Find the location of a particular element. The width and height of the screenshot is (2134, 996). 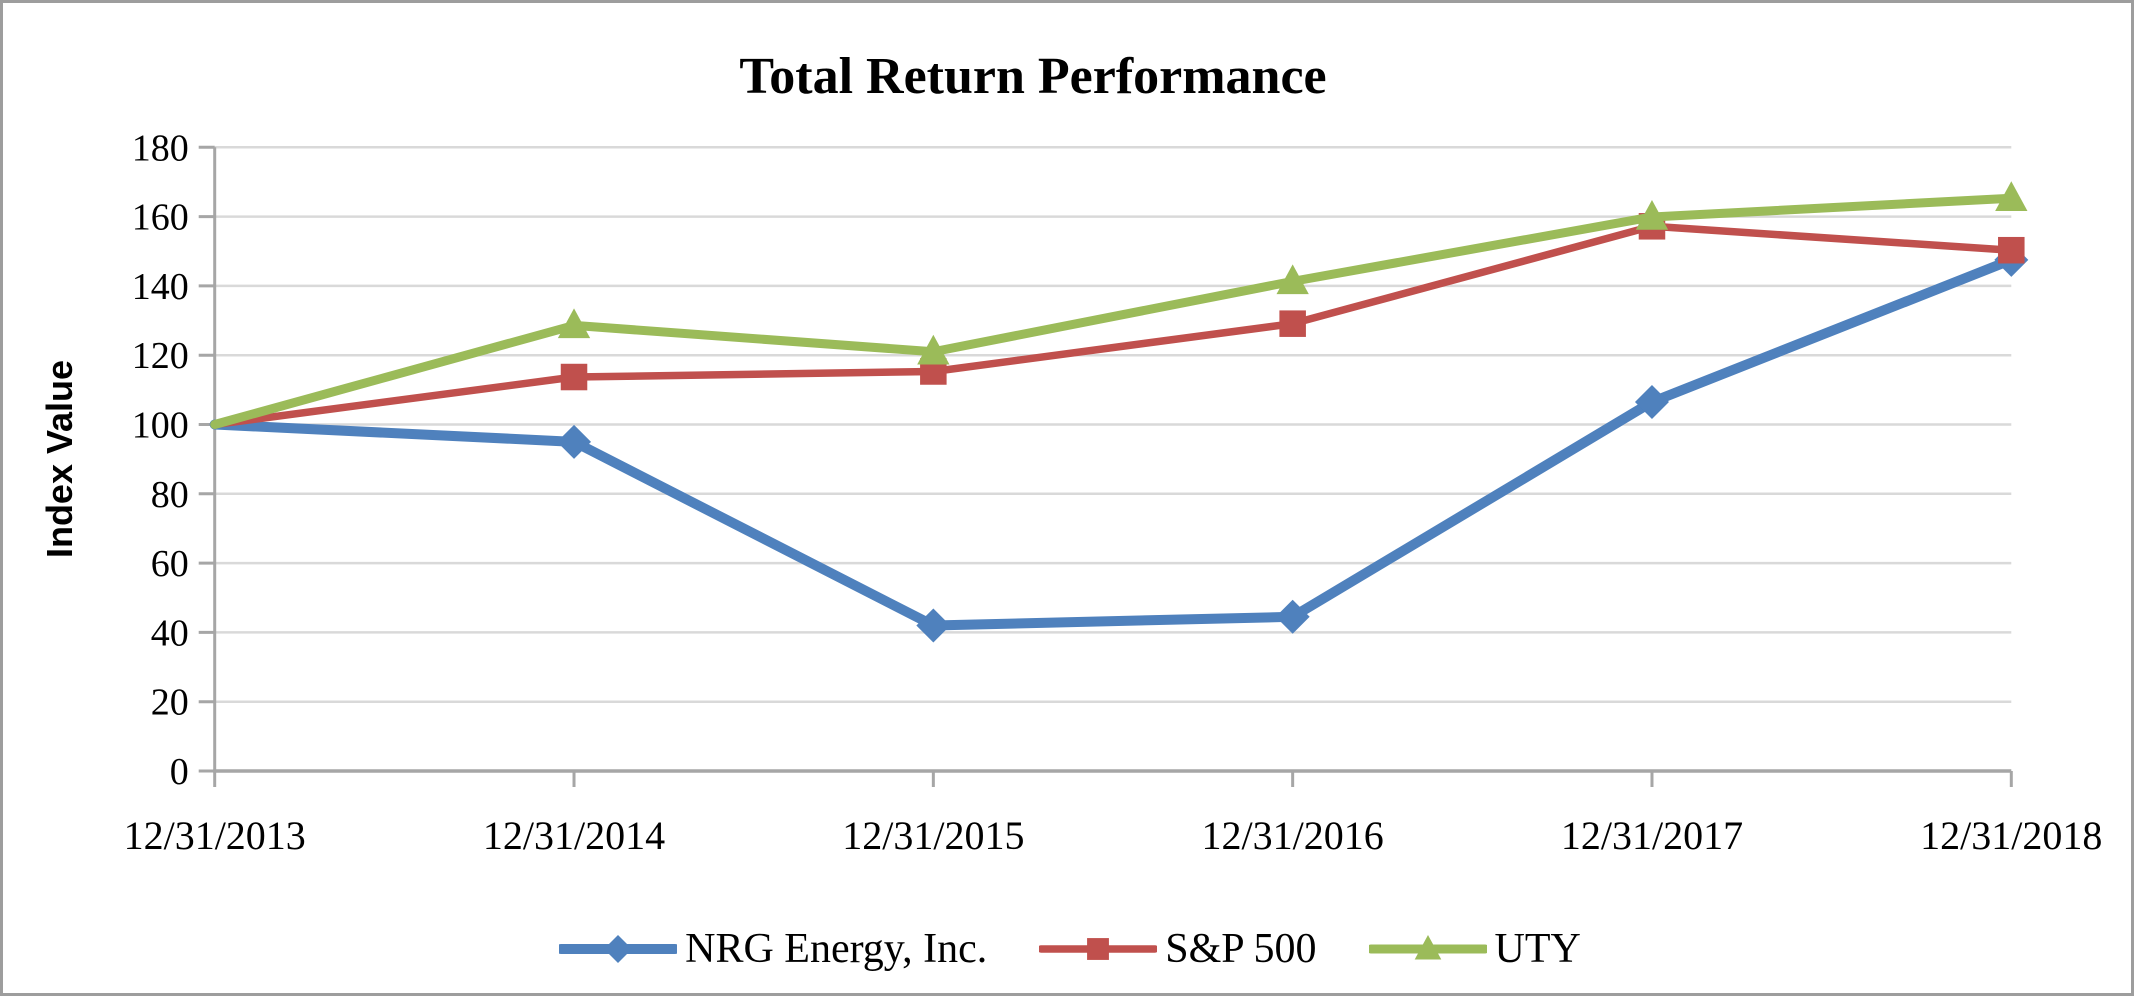

x-tick-label: 12/31/2018 is located at coordinates (2011, 835).